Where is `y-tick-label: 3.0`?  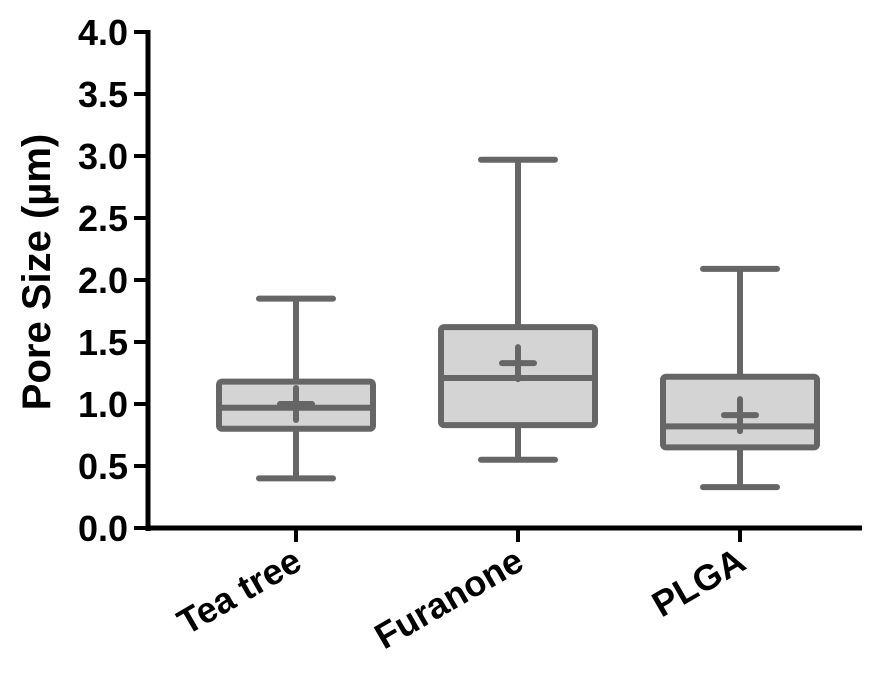 y-tick-label: 3.0 is located at coordinates (103, 156).